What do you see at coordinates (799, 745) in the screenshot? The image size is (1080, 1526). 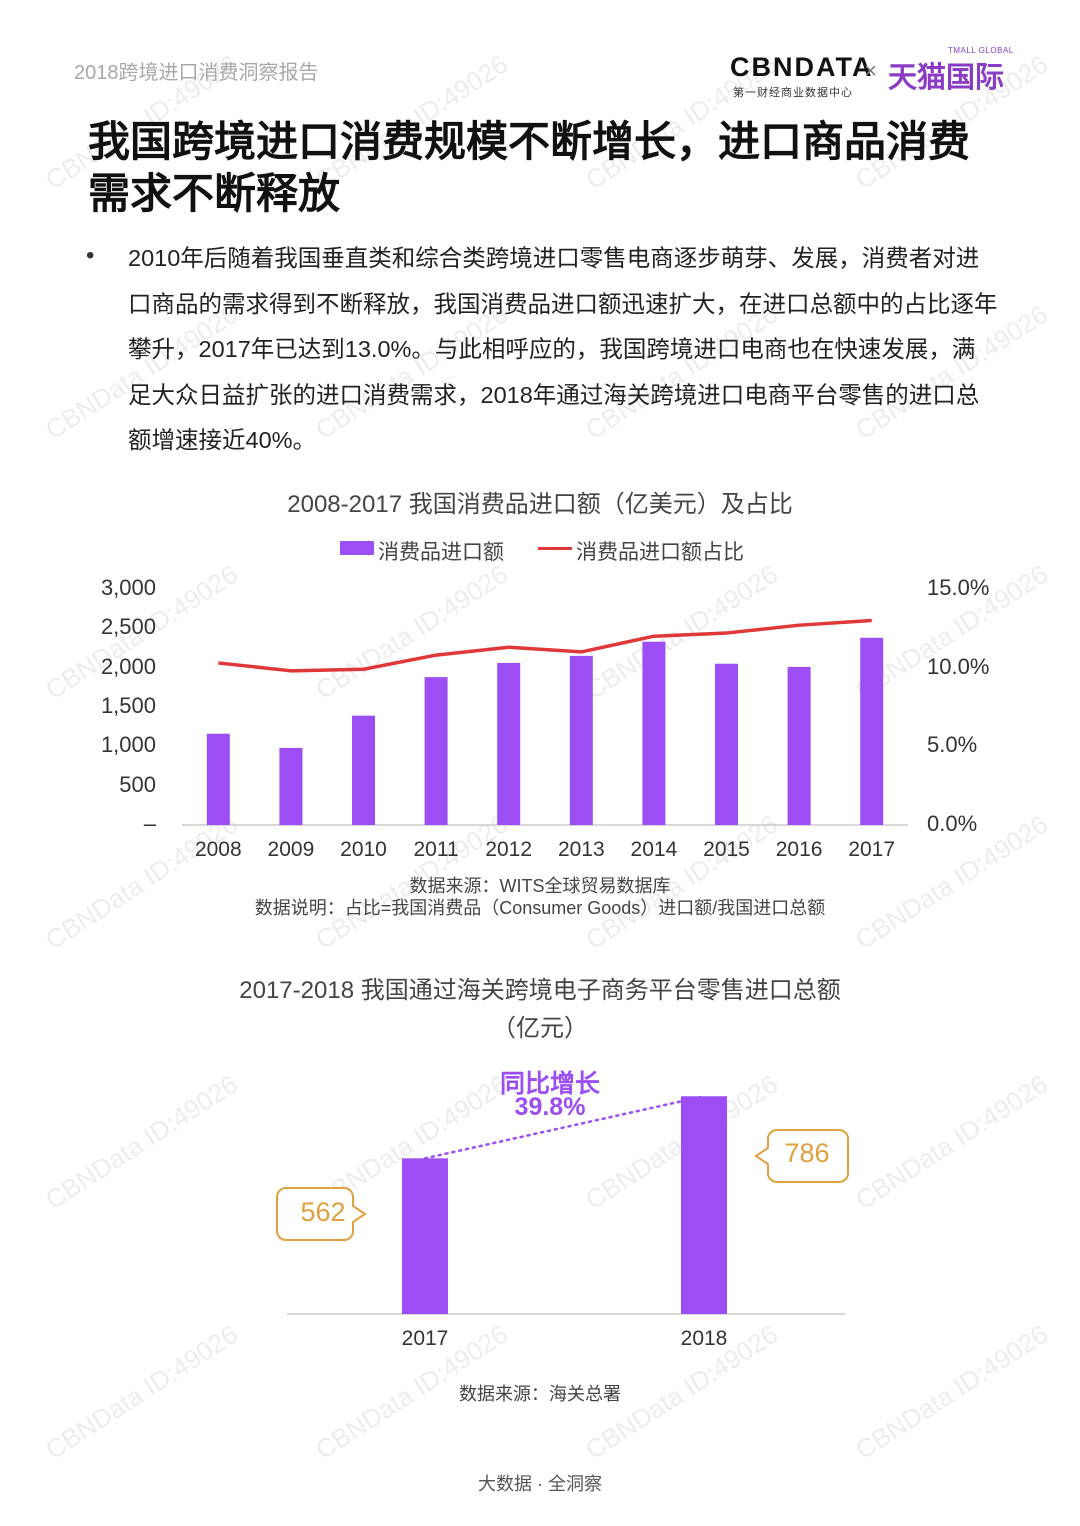 I see `chart1-bar-2016` at bounding box center [799, 745].